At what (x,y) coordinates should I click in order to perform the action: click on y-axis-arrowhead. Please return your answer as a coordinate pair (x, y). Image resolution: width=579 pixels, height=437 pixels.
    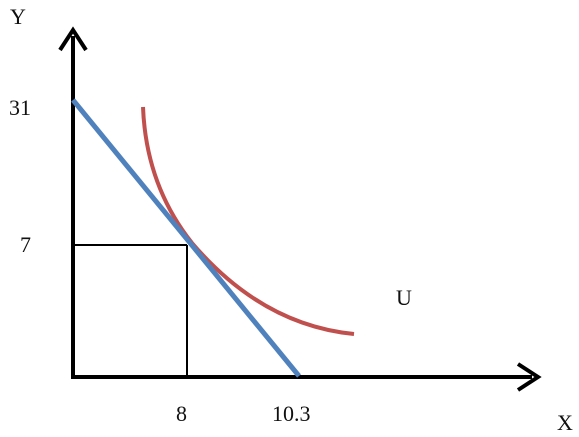
    Looking at the image, I should click on (73, 39).